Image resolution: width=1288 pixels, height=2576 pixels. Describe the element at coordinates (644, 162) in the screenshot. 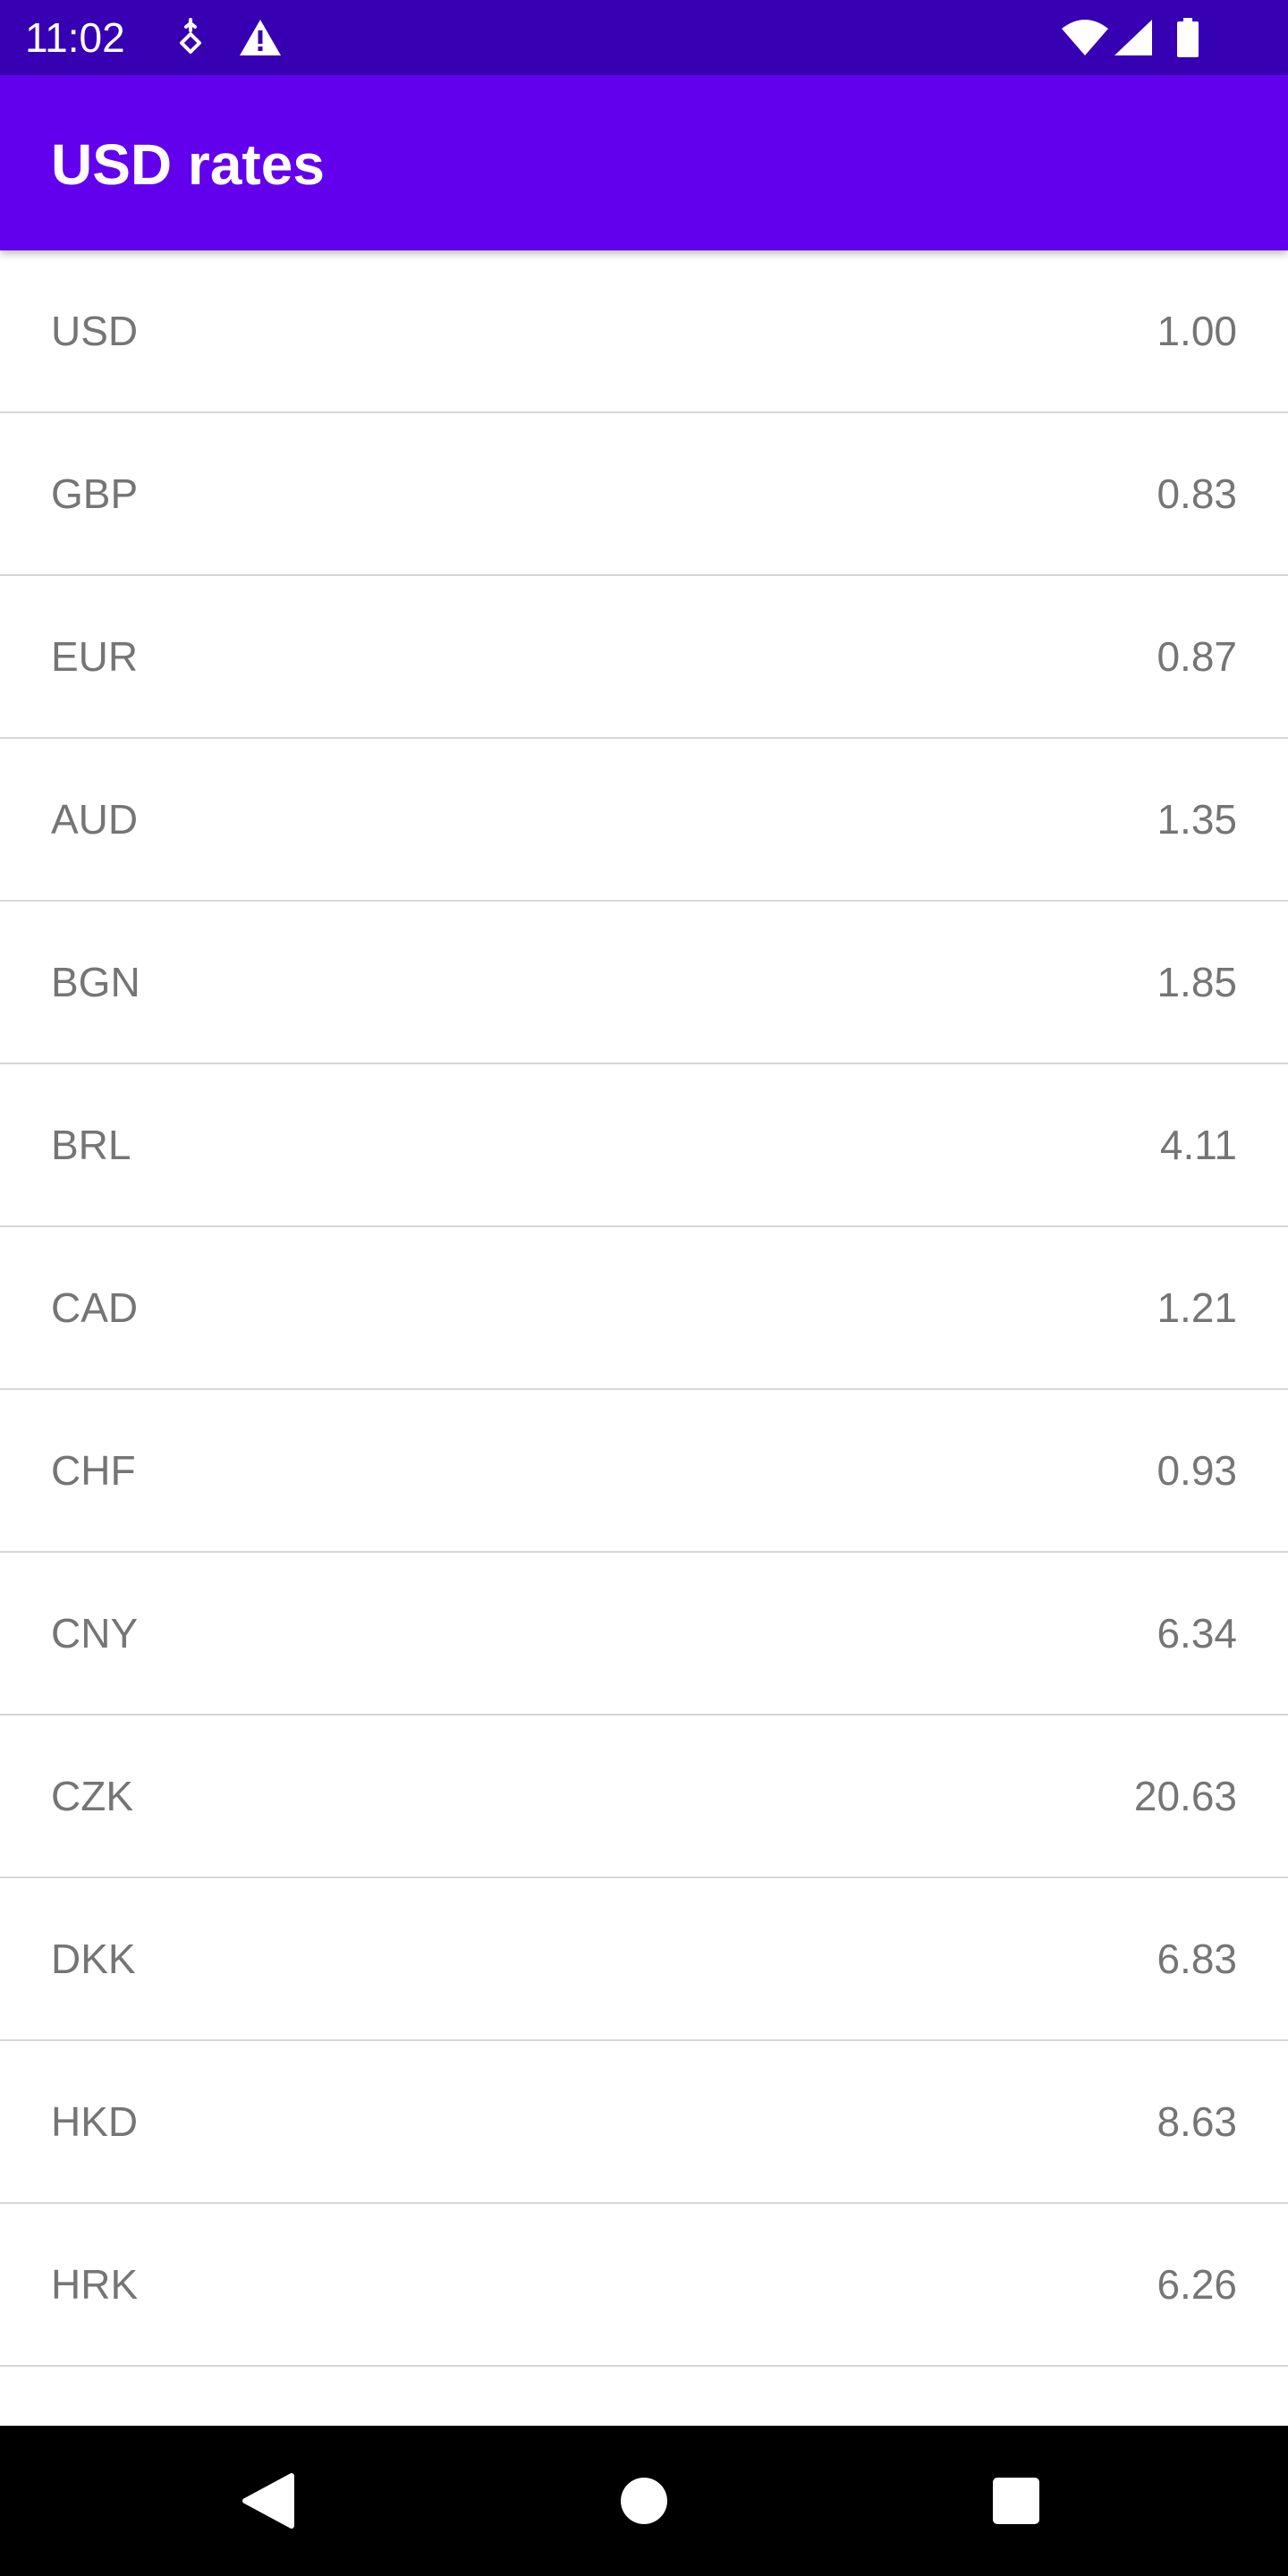

I see `app-bar: USD rates` at that location.